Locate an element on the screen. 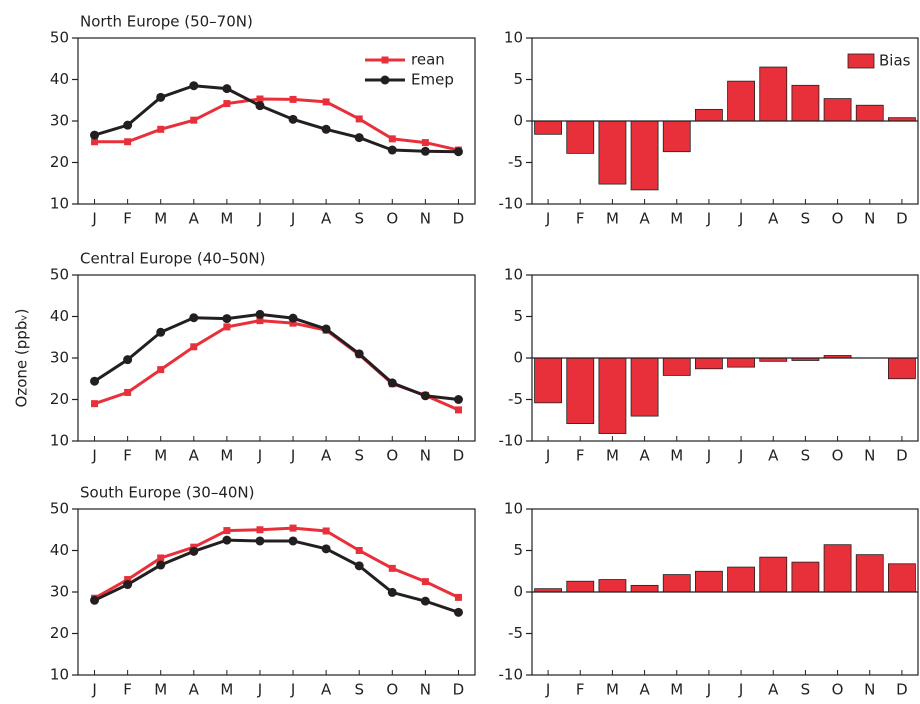  x-tick-label: F is located at coordinates (580, 690).